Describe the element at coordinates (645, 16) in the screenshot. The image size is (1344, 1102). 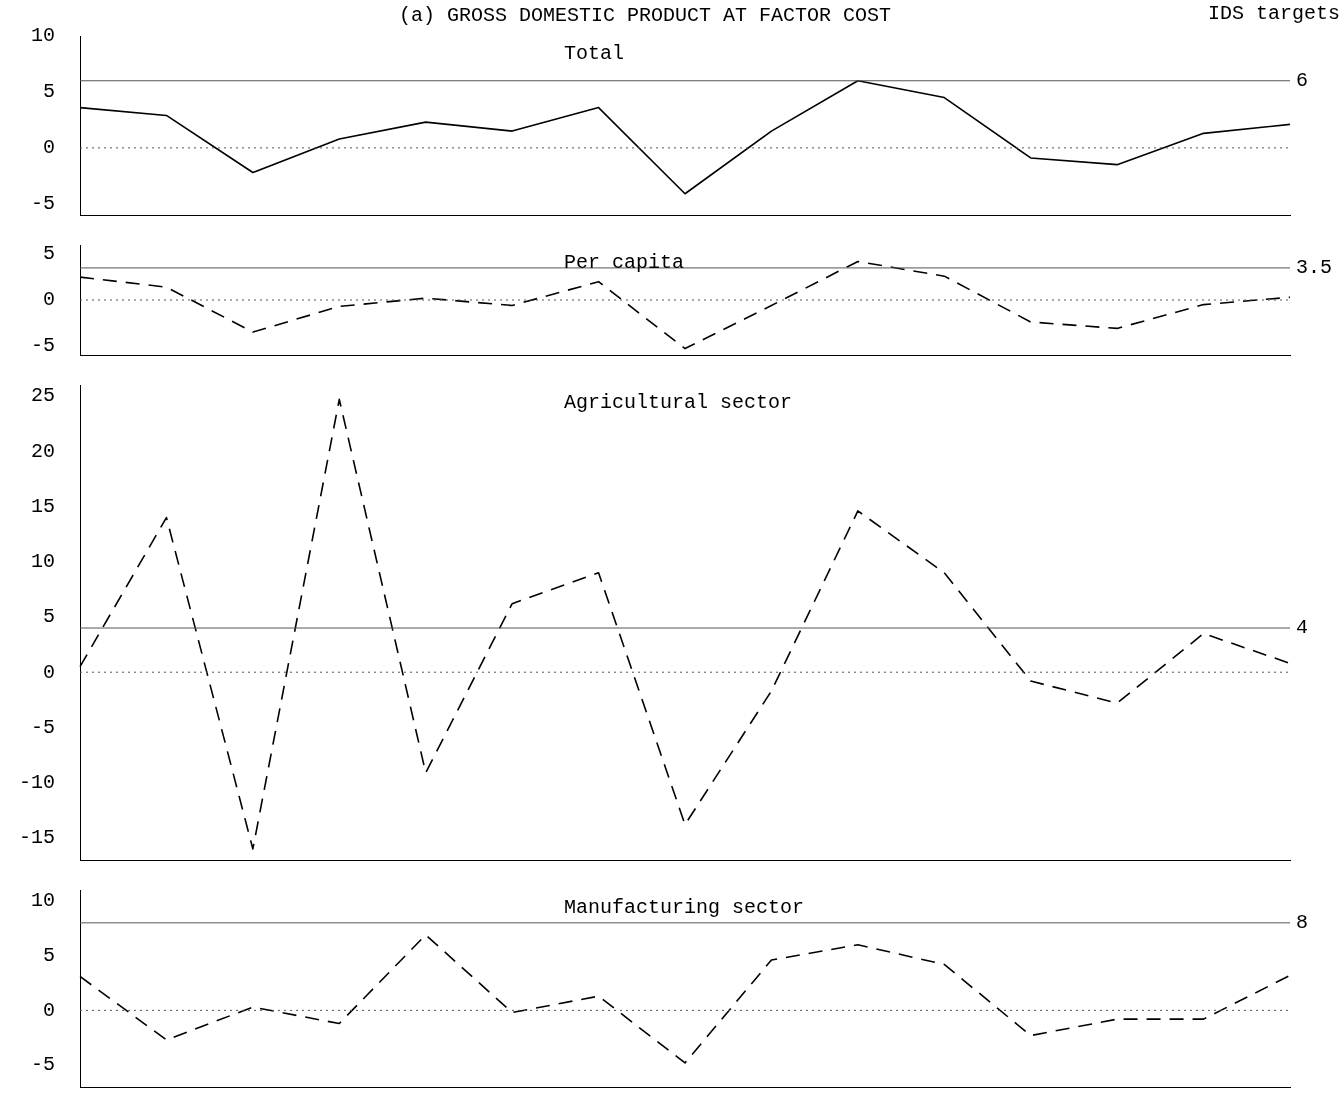
I see `chart-title: (a) GROSS DOMESTIC PRODUCT AT FACTOR COST` at that location.